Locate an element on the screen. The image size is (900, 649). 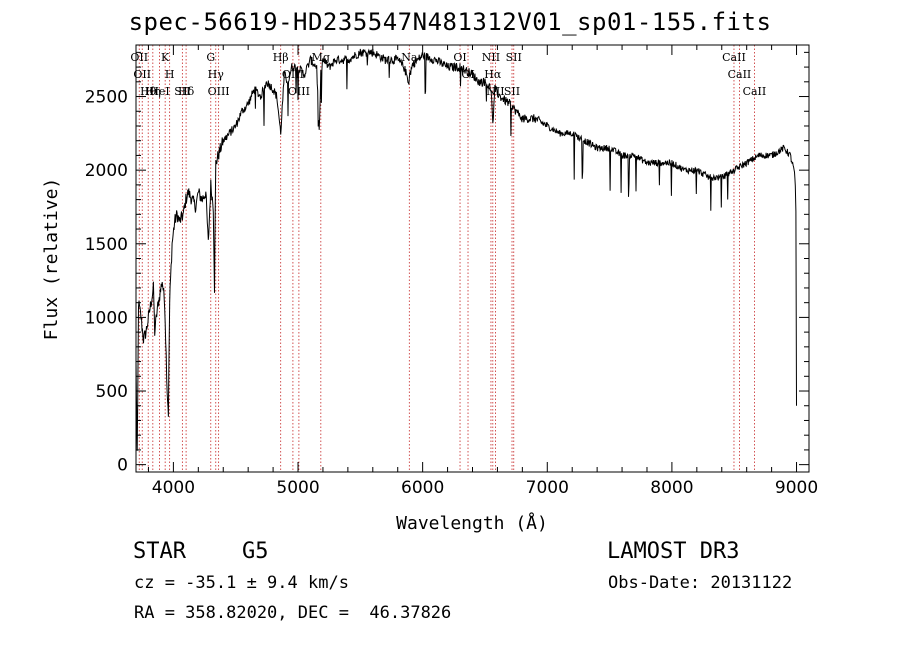
survey-name: LAMOST DR3 is located at coordinates (673, 551).